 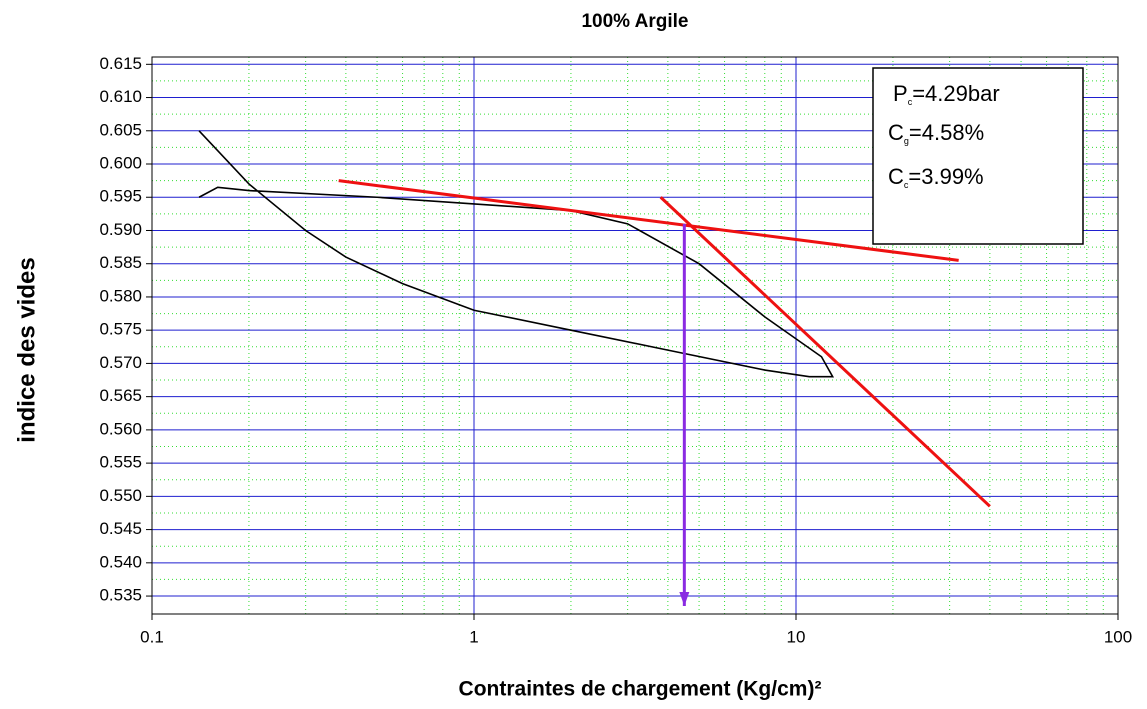 What do you see at coordinates (120, 63) in the screenshot?
I see `y-tick-label: 0.615` at bounding box center [120, 63].